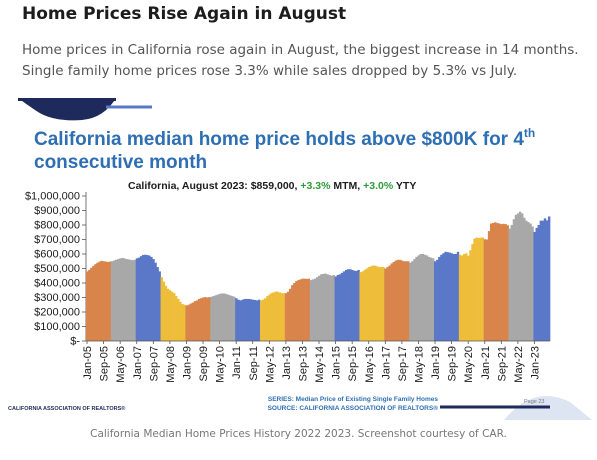 This screenshot has height=460, width=597. I want to click on x-tick-label: May-20, so click(469, 364).